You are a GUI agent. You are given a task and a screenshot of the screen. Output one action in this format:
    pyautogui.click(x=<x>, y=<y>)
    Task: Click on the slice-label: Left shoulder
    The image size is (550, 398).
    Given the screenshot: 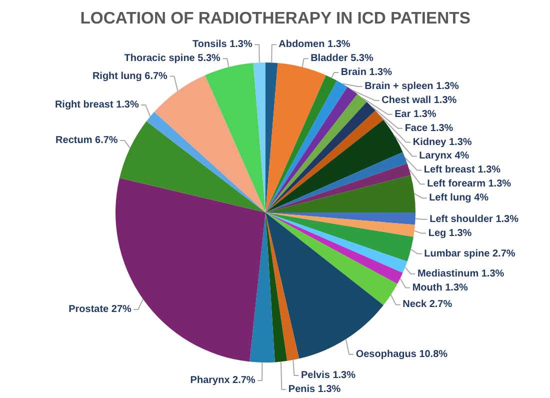 What is the action you would take?
    pyautogui.click(x=462, y=219)
    